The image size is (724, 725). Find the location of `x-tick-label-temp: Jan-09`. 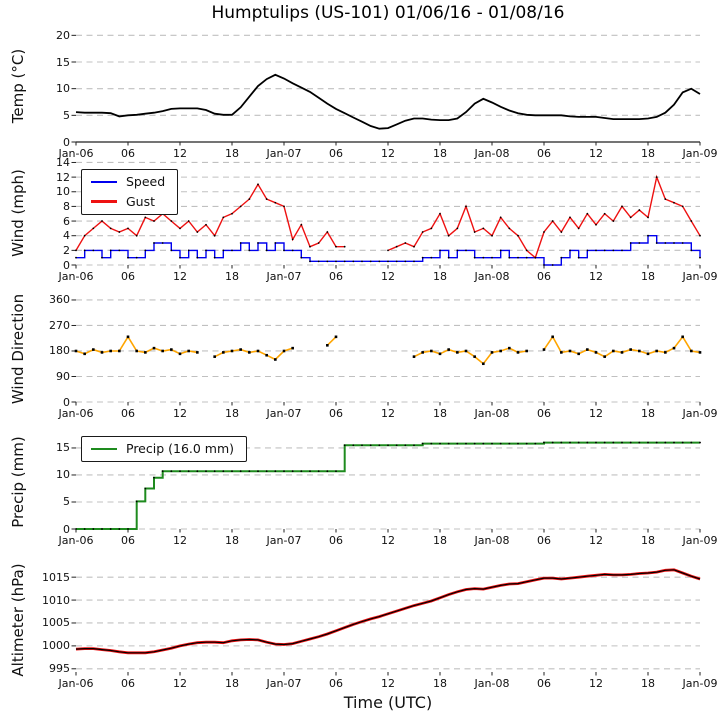

x-tick-label-temp: Jan-09 is located at coordinates (700, 153).